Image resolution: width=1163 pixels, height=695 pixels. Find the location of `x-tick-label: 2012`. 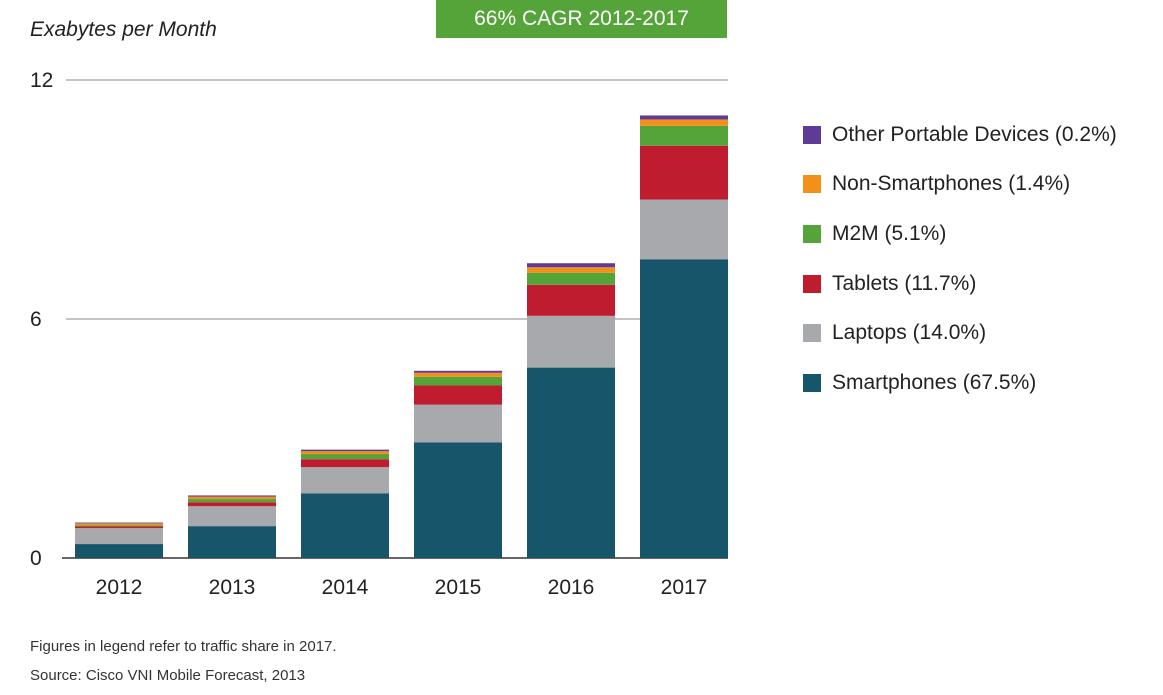

x-tick-label: 2012 is located at coordinates (119, 587).